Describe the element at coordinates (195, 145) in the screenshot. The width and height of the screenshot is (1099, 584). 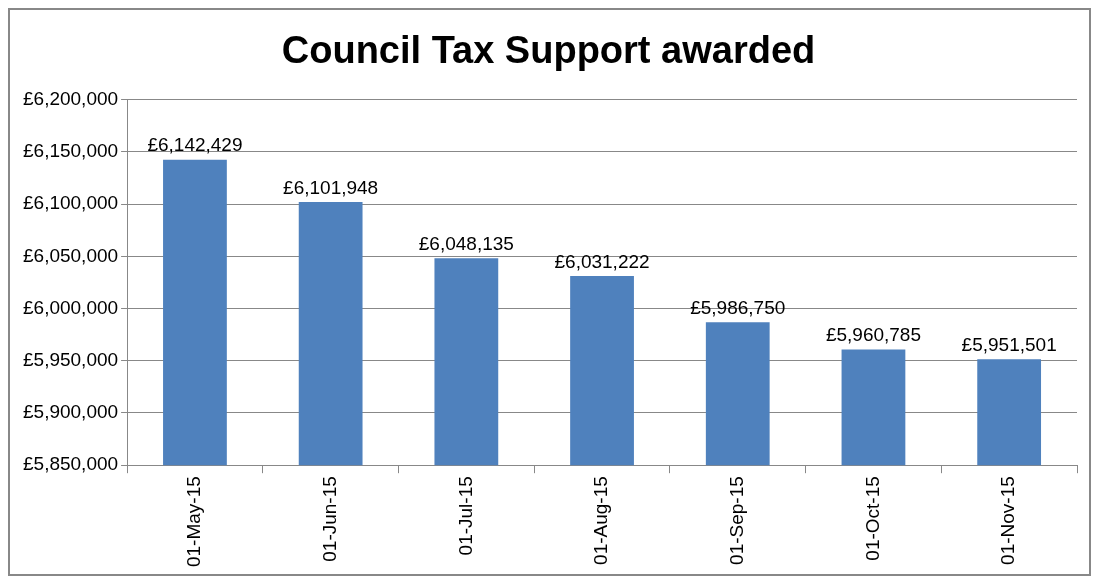
I see `data-label: £6,142,429` at that location.